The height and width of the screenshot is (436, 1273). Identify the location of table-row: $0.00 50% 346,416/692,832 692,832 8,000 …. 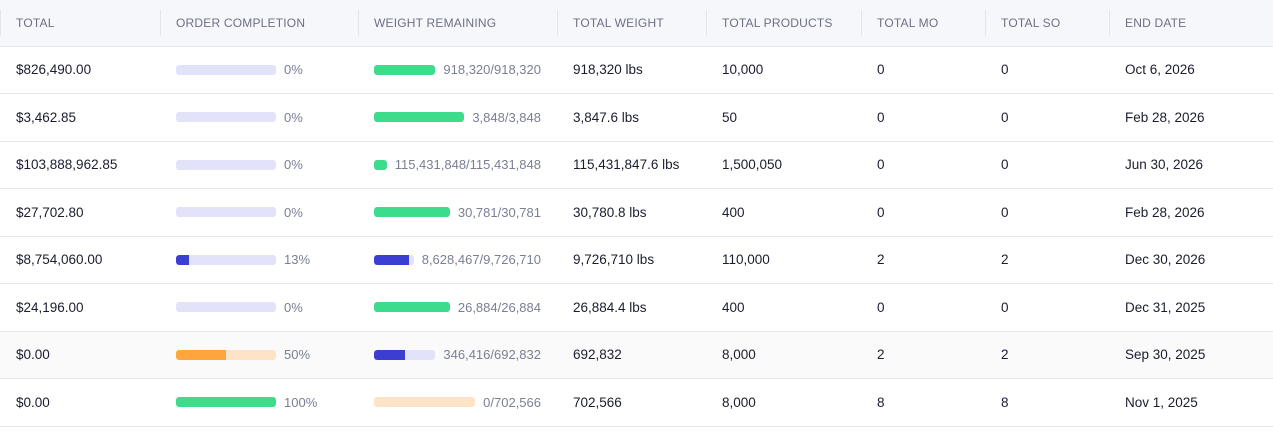
(636, 355).